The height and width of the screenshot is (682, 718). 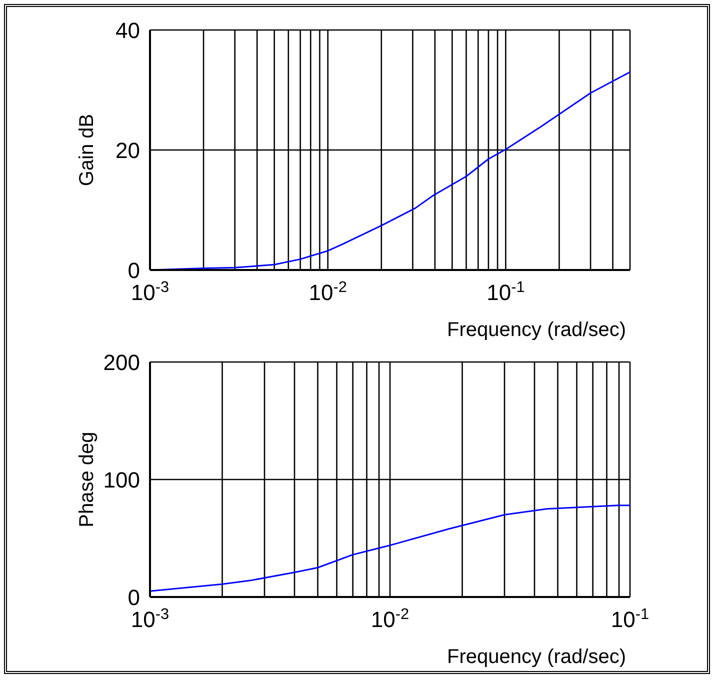 I want to click on y-tick-label: 100, so click(x=121, y=480).